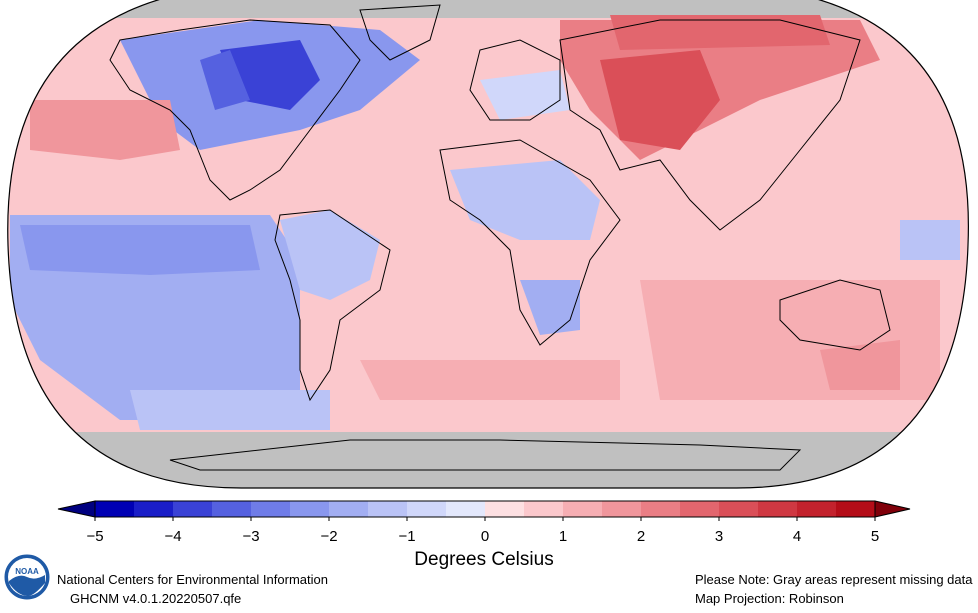  What do you see at coordinates (95, 536) in the screenshot?
I see `colorbar-tick-label: −5` at bounding box center [95, 536].